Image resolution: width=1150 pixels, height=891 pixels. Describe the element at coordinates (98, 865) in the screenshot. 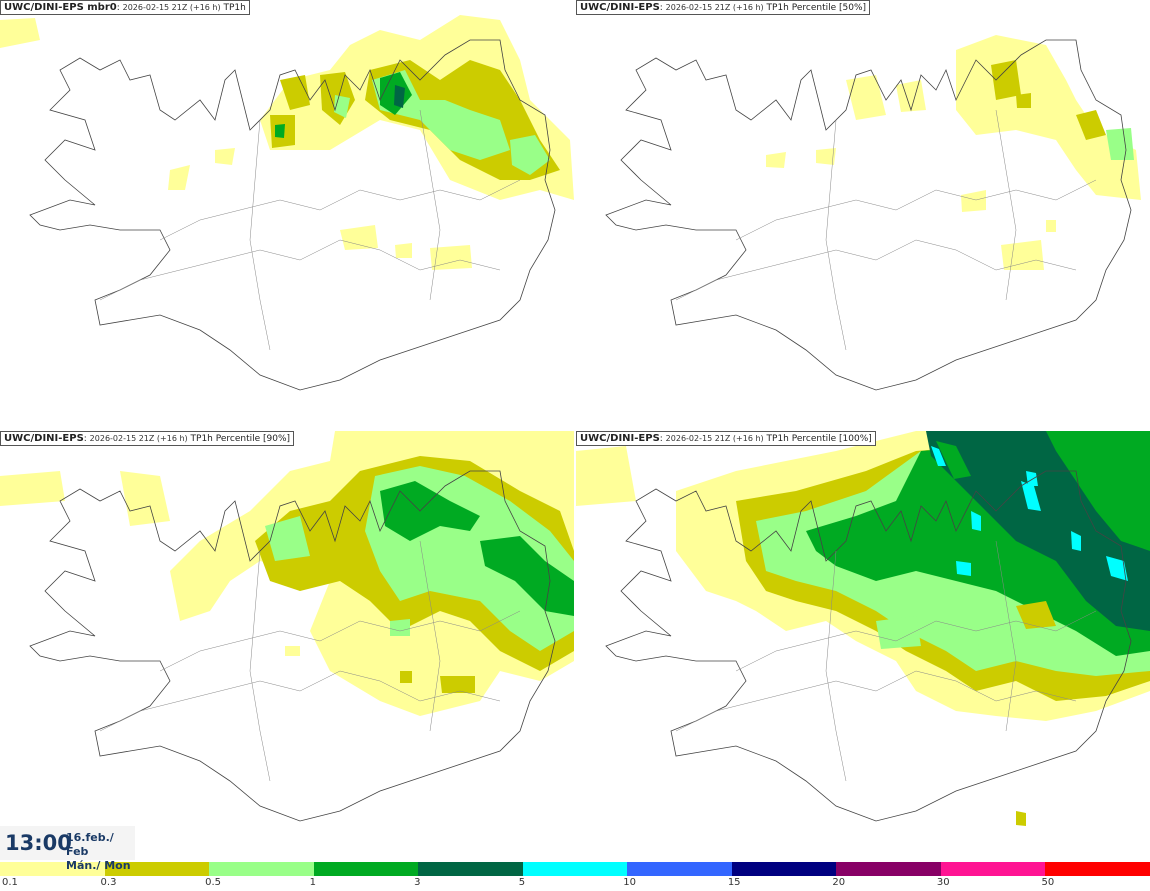

I see `valid-date-line2: Mán./ Mon` at that location.